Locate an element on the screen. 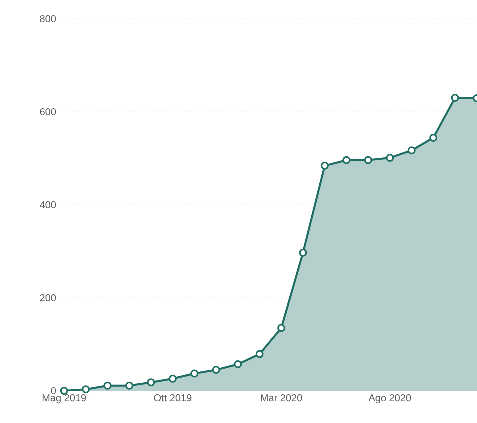 This screenshot has width=477, height=423. y-tick-label: 800 is located at coordinates (48, 19).